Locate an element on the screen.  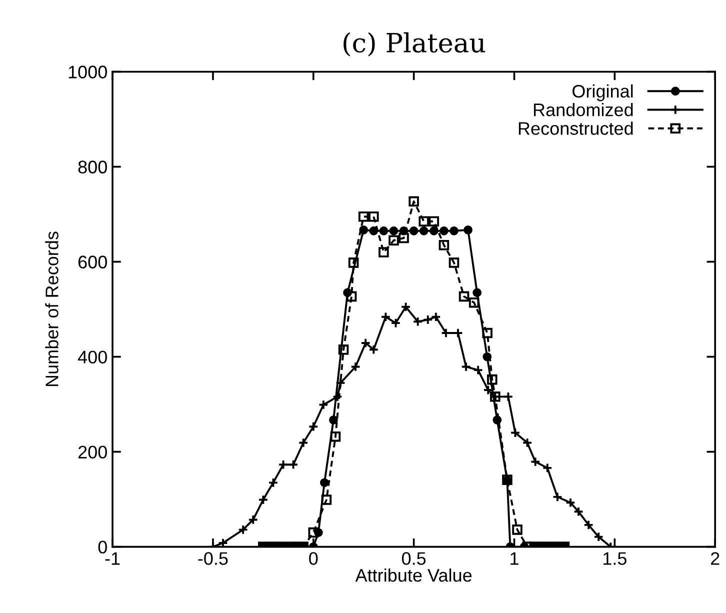
x-tick-label: 1 is located at coordinates (514, 558).